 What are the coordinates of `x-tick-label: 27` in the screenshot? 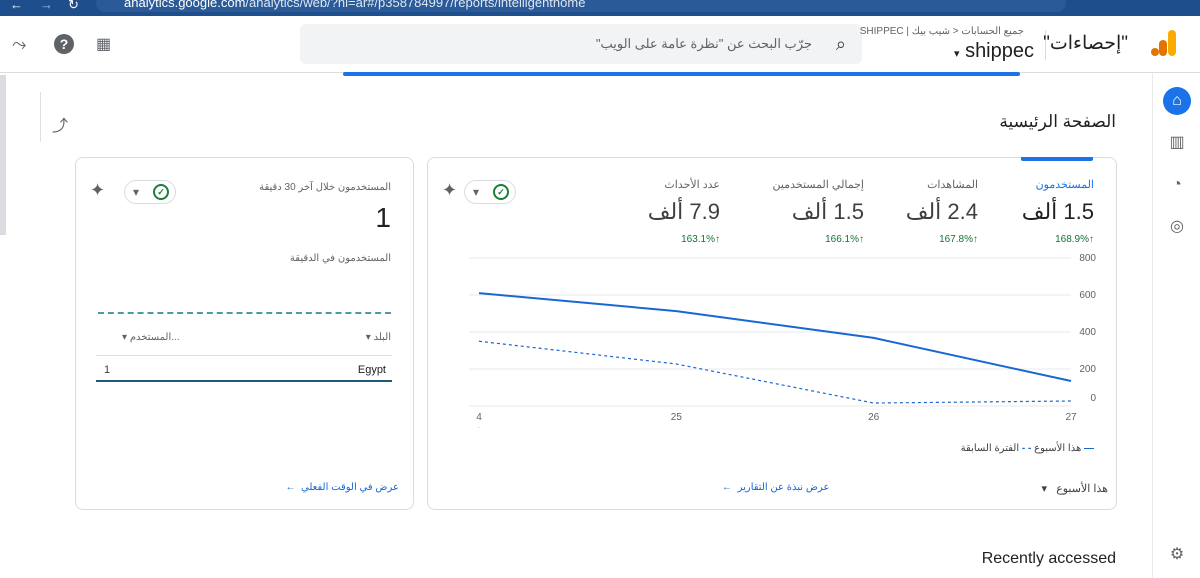 It's located at (1071, 417).